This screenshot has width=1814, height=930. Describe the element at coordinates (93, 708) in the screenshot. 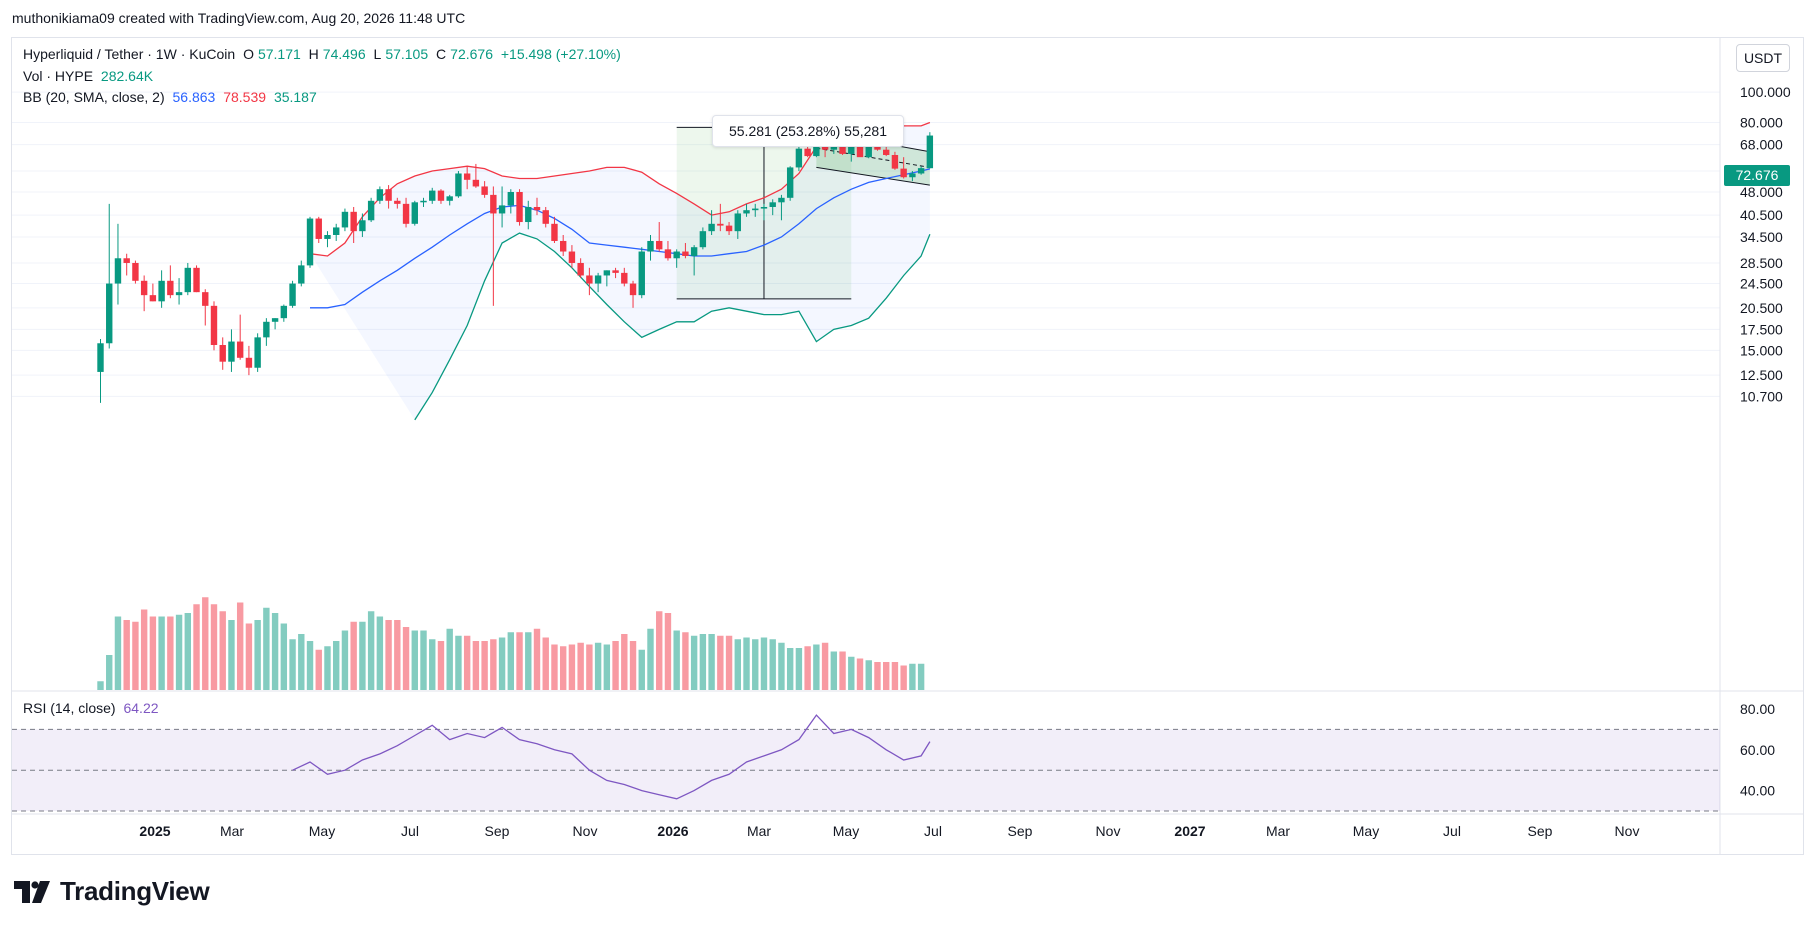

I see `rsi-legend: RSI (14, close) 64.22` at that location.